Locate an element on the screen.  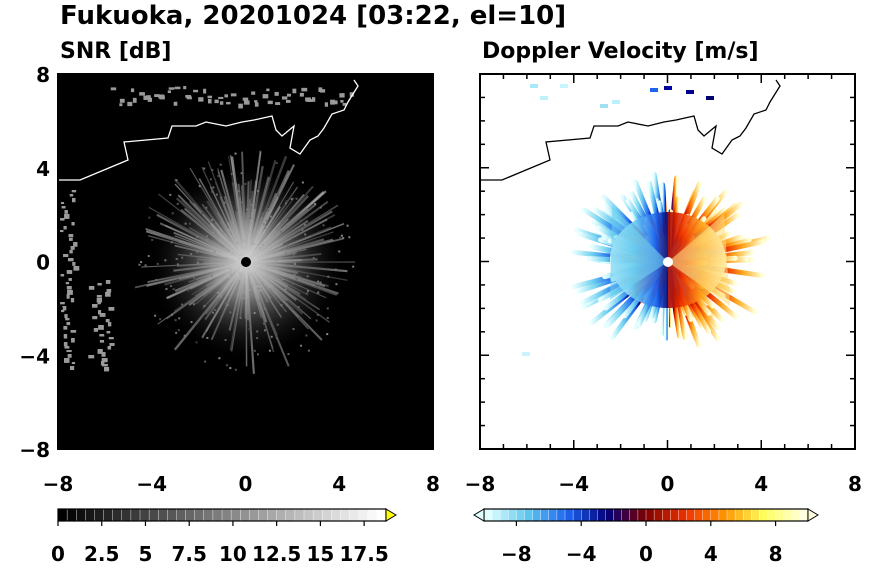
snr-radar-site is located at coordinates (246, 262).